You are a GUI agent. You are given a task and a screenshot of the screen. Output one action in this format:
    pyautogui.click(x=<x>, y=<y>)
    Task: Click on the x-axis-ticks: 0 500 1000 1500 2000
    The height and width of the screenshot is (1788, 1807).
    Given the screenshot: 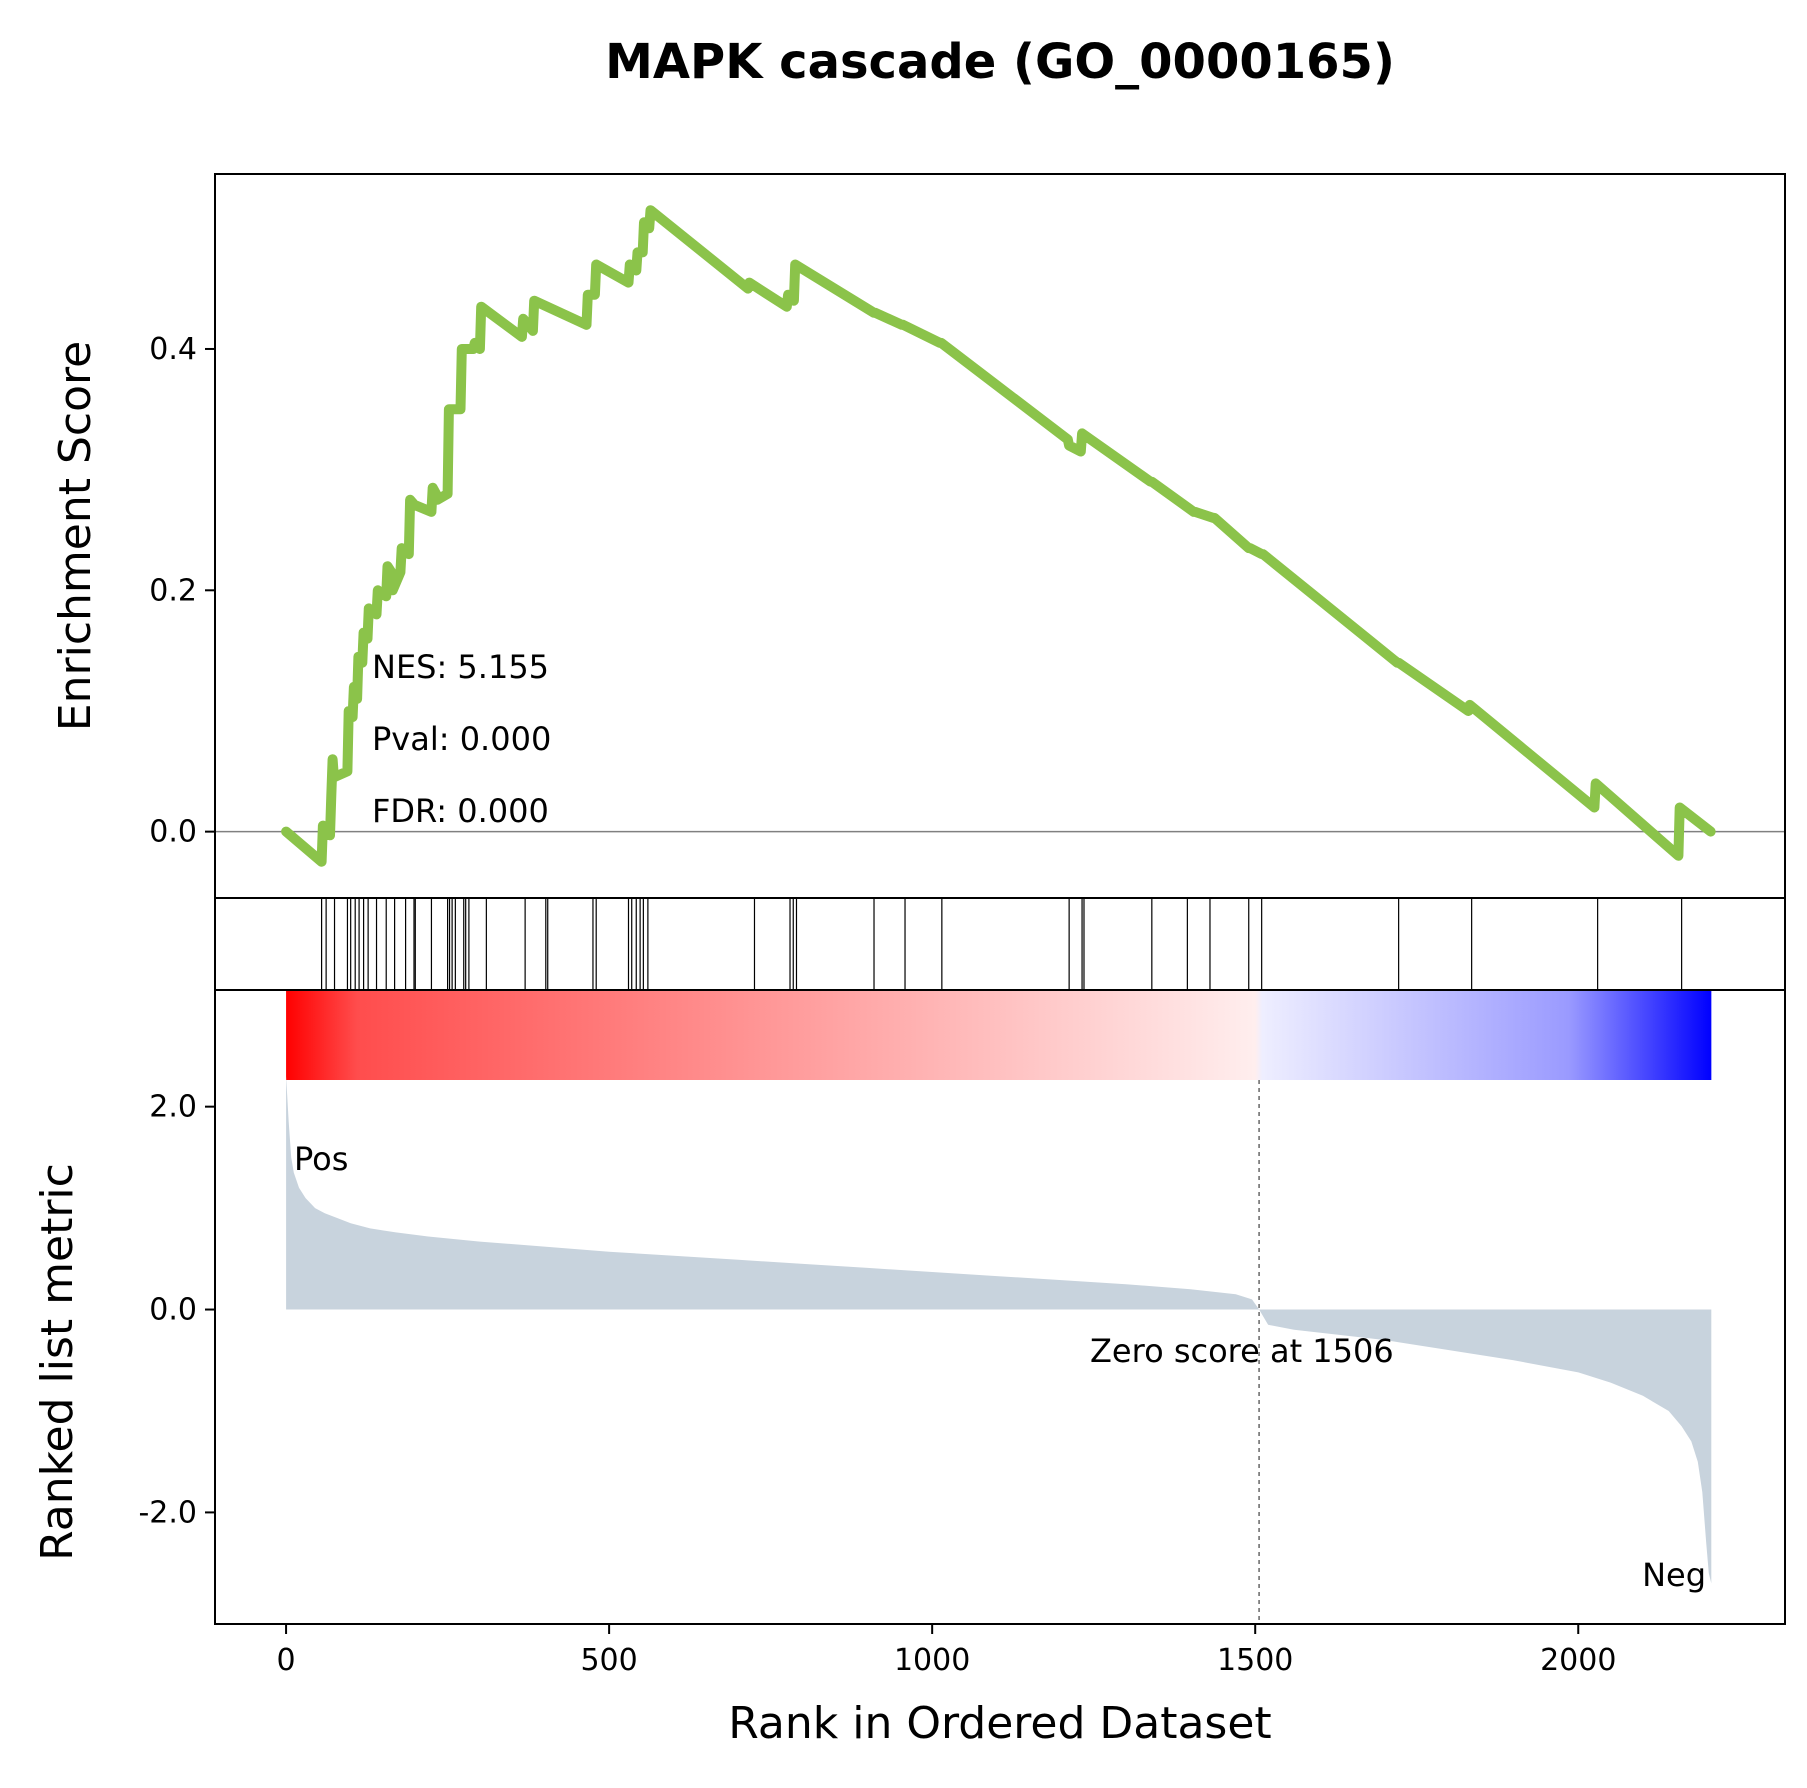 What is the action you would take?
    pyautogui.click(x=946, y=1651)
    